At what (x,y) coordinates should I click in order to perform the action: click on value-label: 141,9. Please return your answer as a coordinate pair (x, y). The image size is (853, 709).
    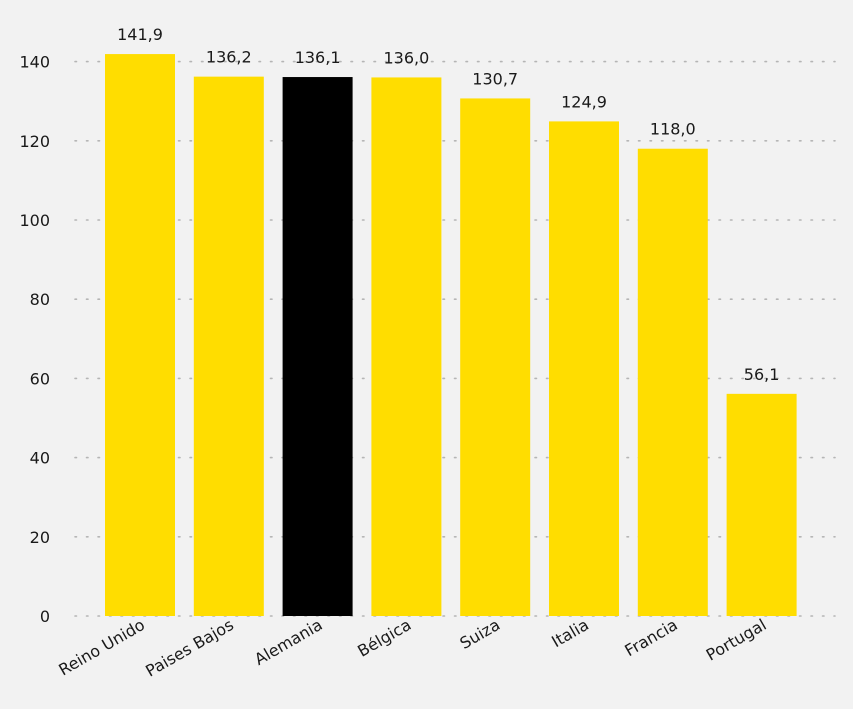
    Looking at the image, I should click on (140, 34).